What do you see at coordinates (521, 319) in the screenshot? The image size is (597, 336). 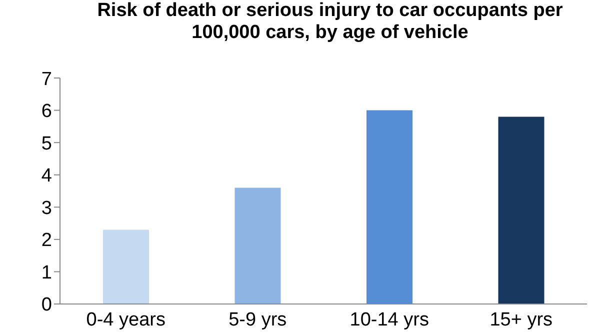 I see `x-tick-label: 15+ yrs` at bounding box center [521, 319].